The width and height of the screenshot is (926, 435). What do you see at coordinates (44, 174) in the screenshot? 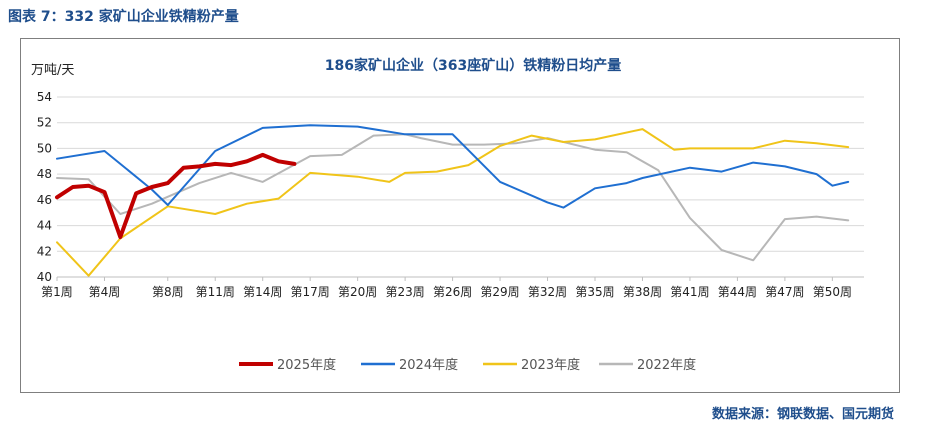
I see `y-tick-label: 48` at bounding box center [44, 174].